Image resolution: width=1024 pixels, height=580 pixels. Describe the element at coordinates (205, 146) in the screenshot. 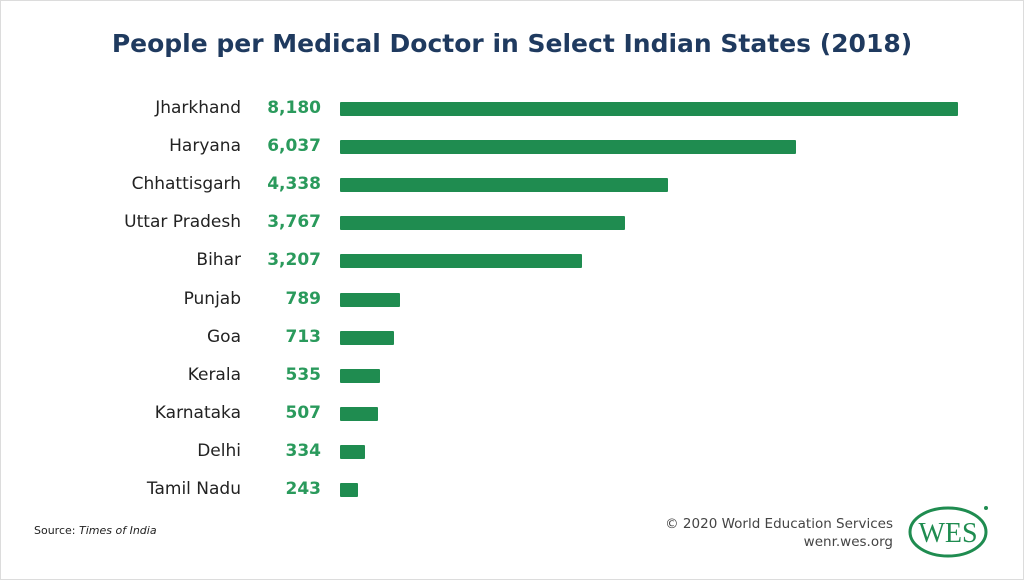

I see `category-label: Haryana` at that location.